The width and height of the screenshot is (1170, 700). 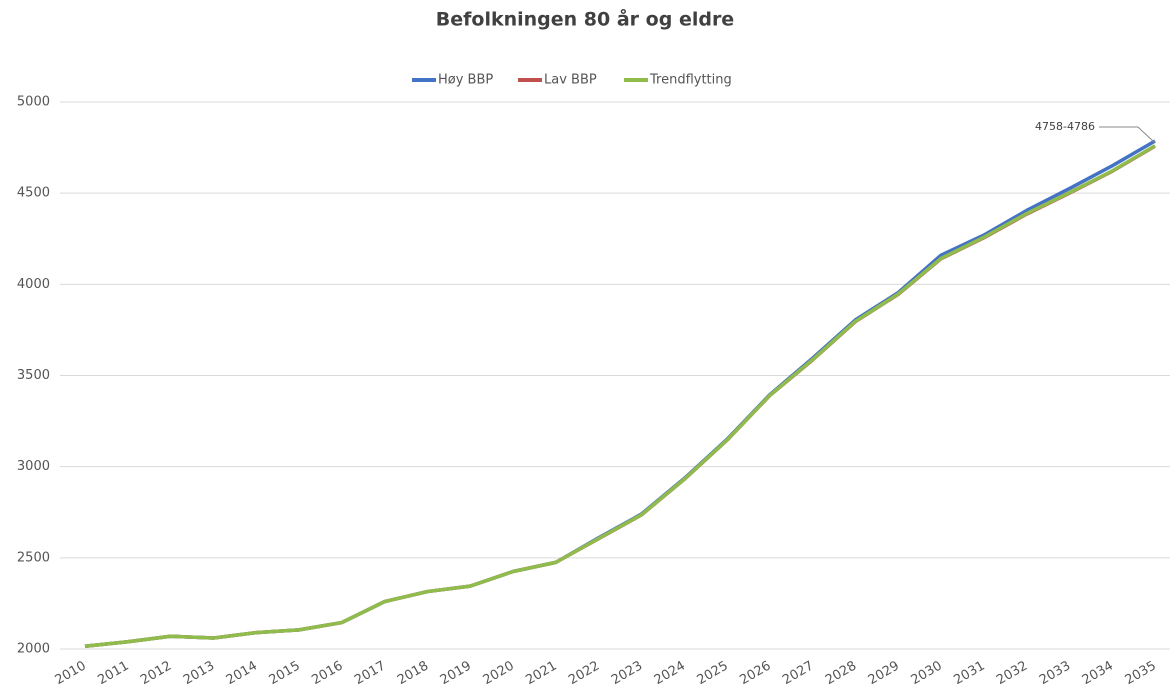 I want to click on x-tick-label: 2020, so click(x=499, y=674).